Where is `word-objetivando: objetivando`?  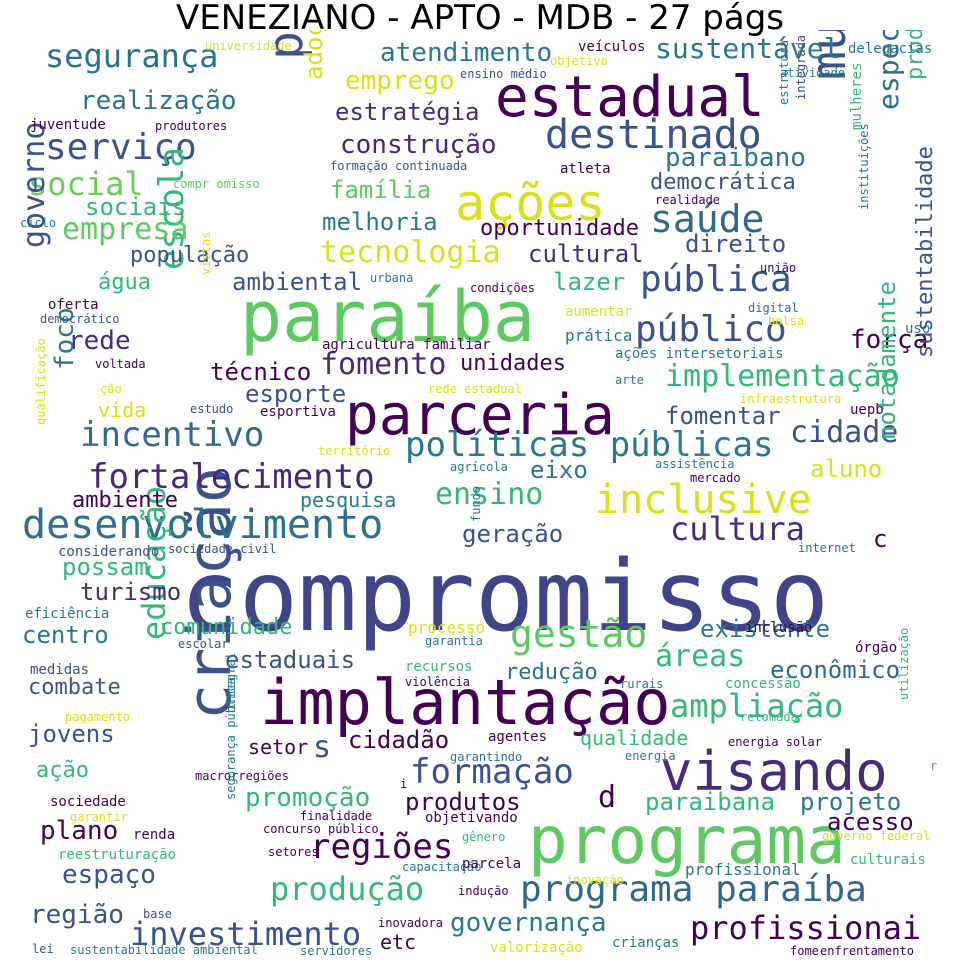
word-objetivando: objetivando is located at coordinates (471, 818).